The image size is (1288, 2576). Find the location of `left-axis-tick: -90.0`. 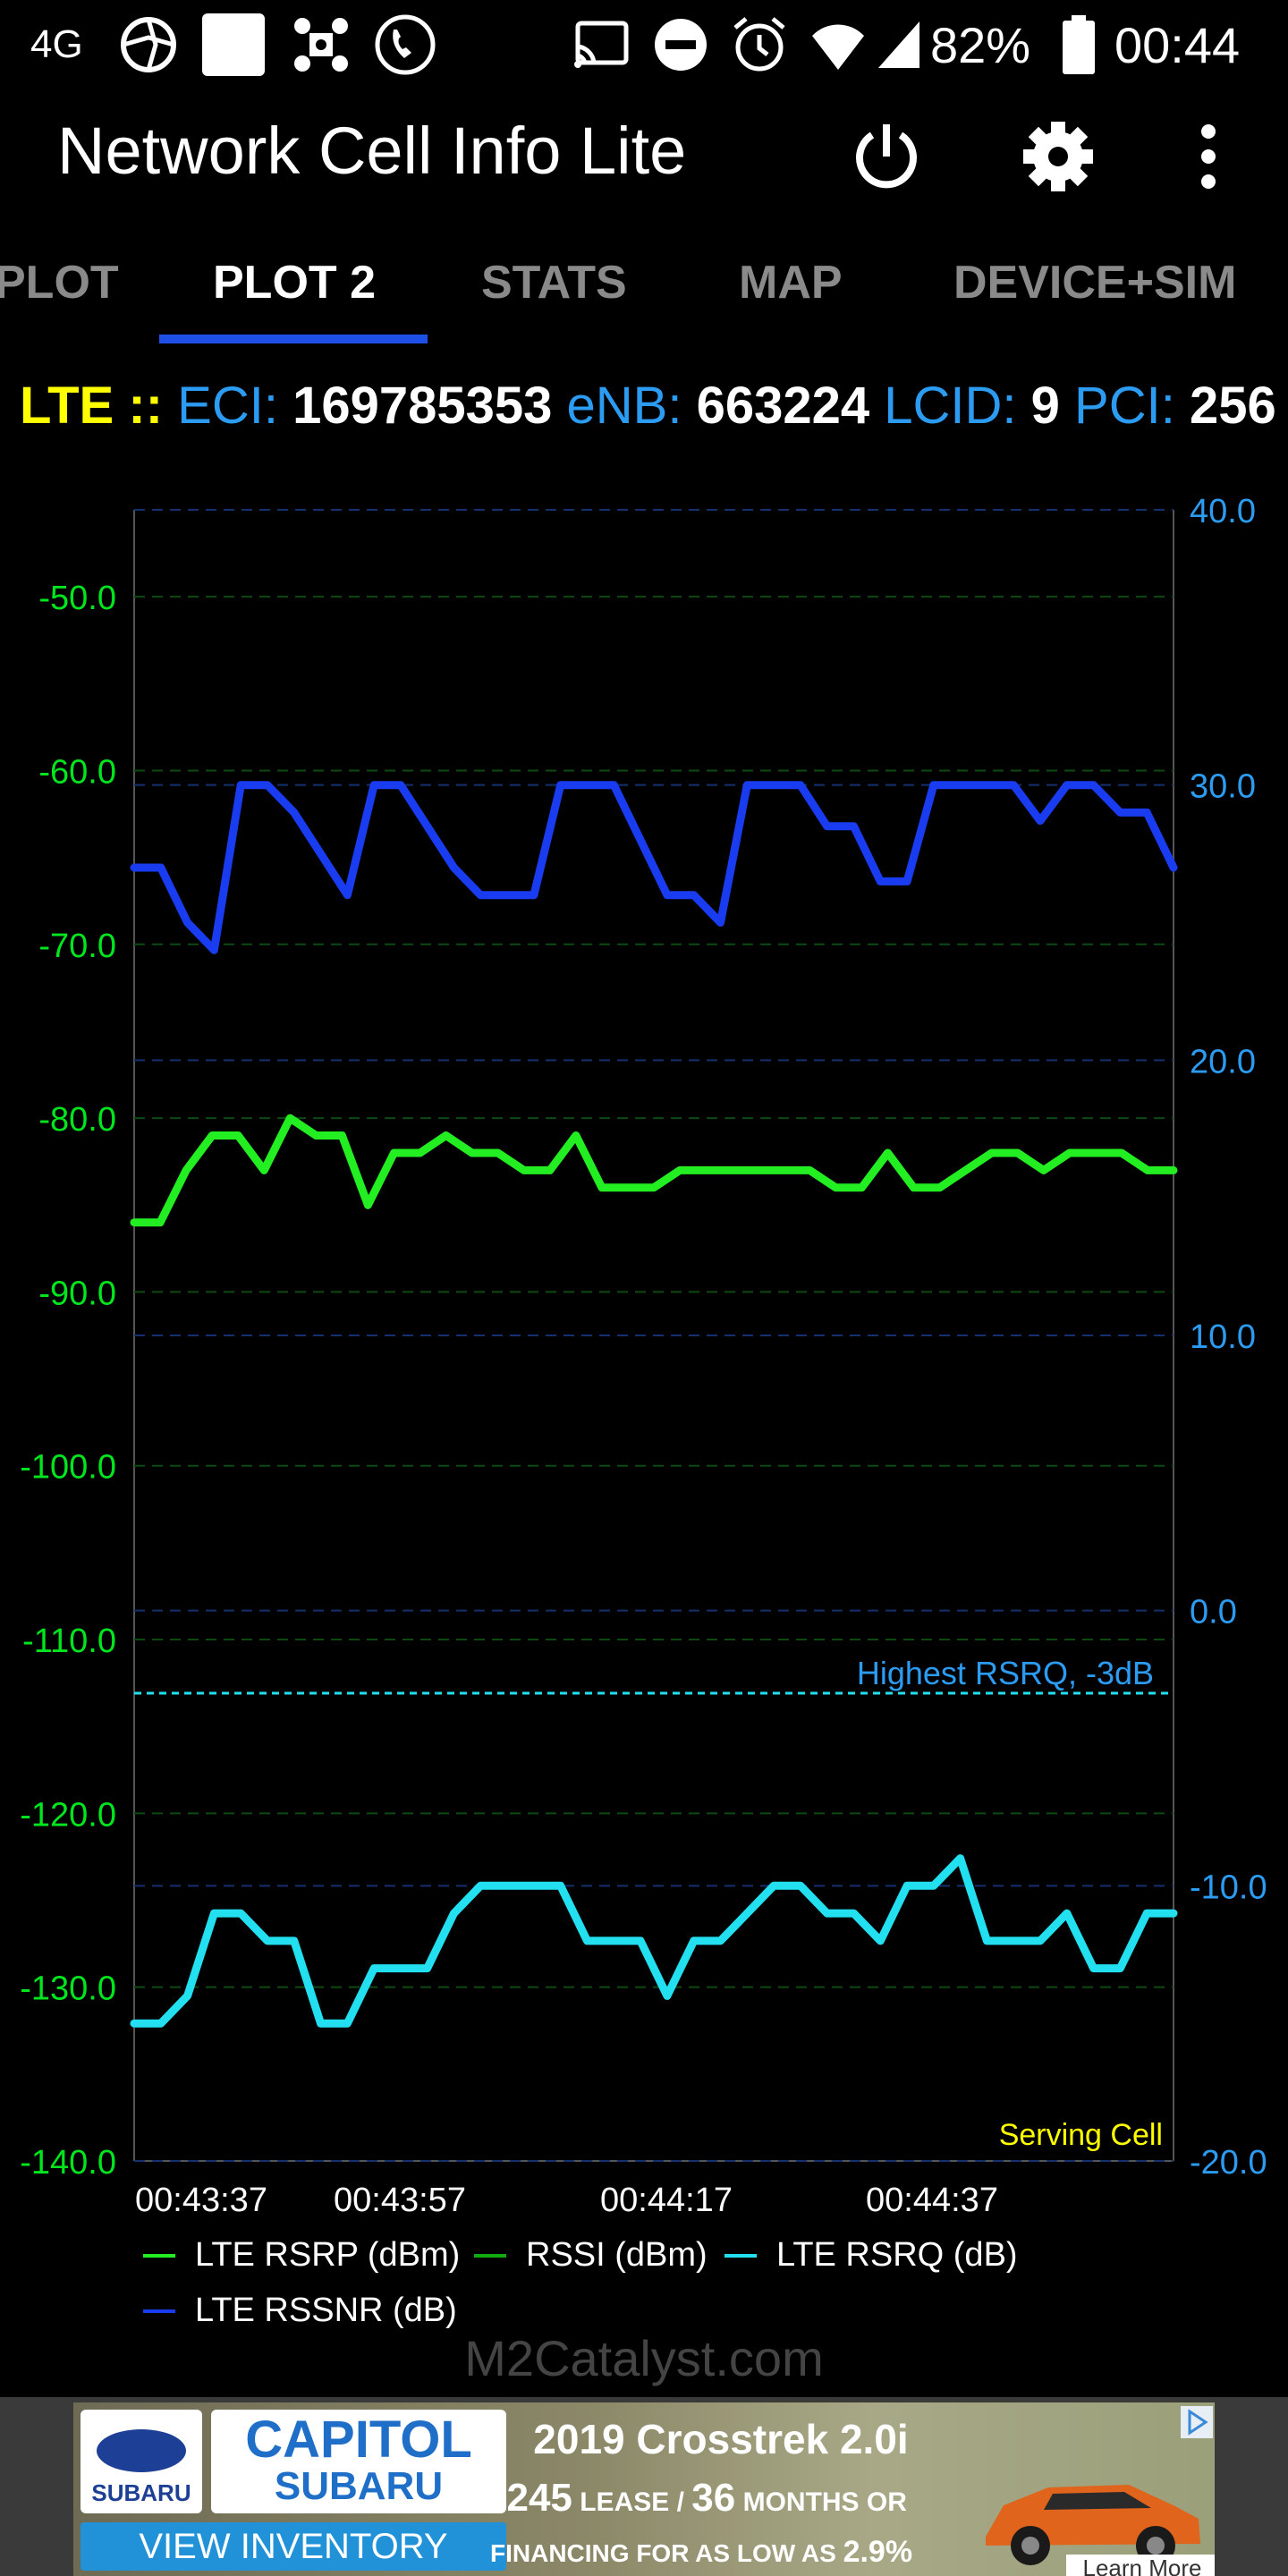

left-axis-tick: -90.0 is located at coordinates (77, 1293).